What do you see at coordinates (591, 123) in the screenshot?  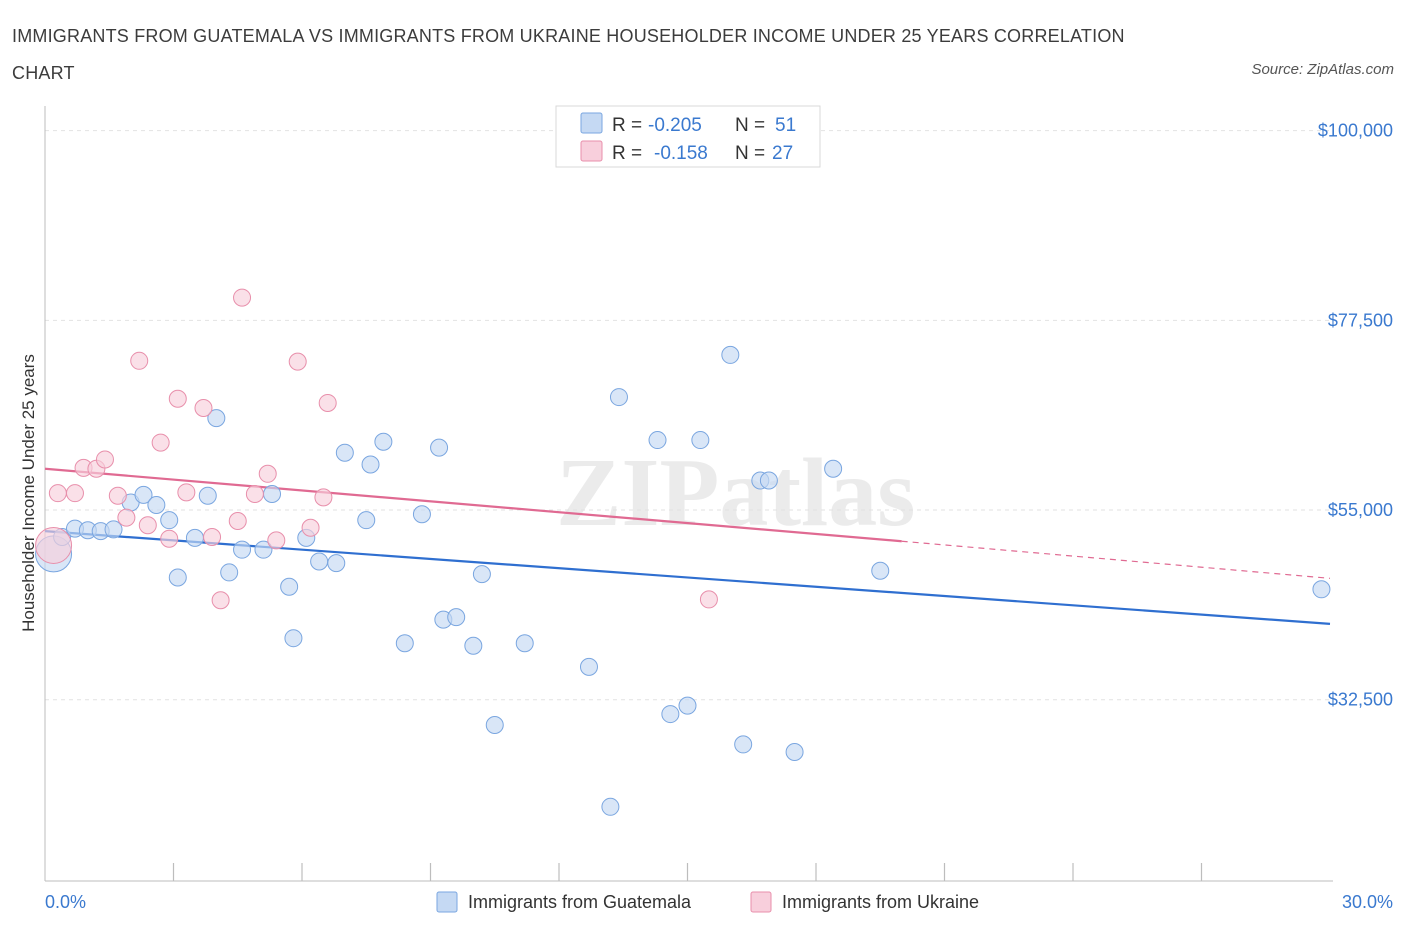 I see `legend-swatch-guatemala` at bounding box center [591, 123].